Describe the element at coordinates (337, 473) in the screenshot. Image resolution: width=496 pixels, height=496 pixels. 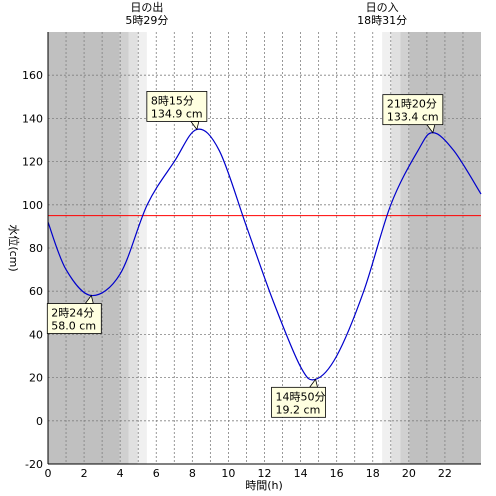
I see `x-tick-label: 16` at that location.